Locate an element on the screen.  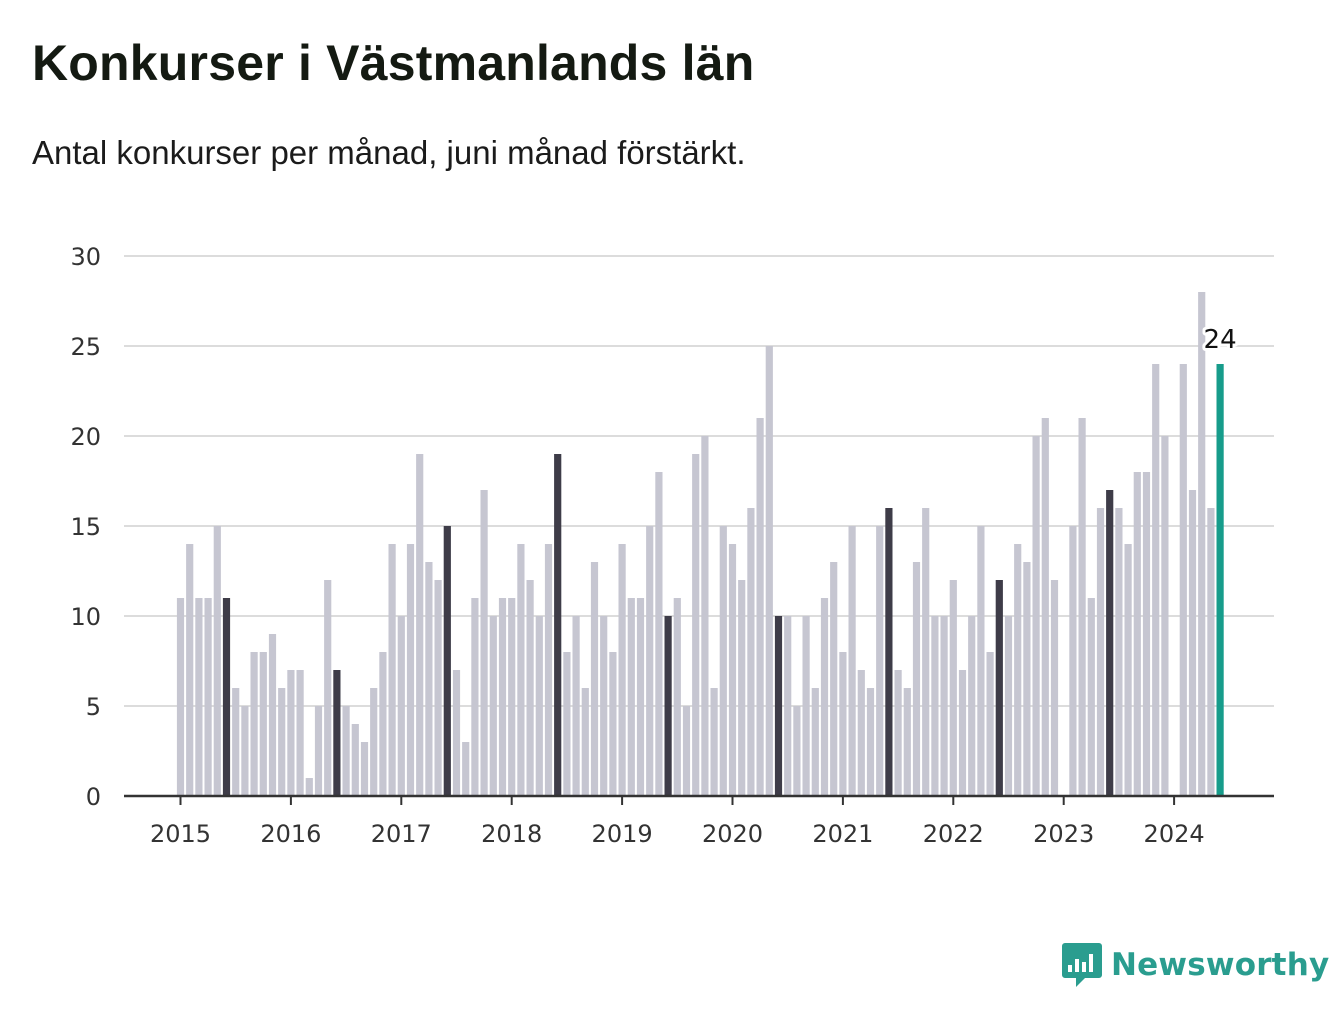
latest-value-label: 24 is located at coordinates (1220, 340).